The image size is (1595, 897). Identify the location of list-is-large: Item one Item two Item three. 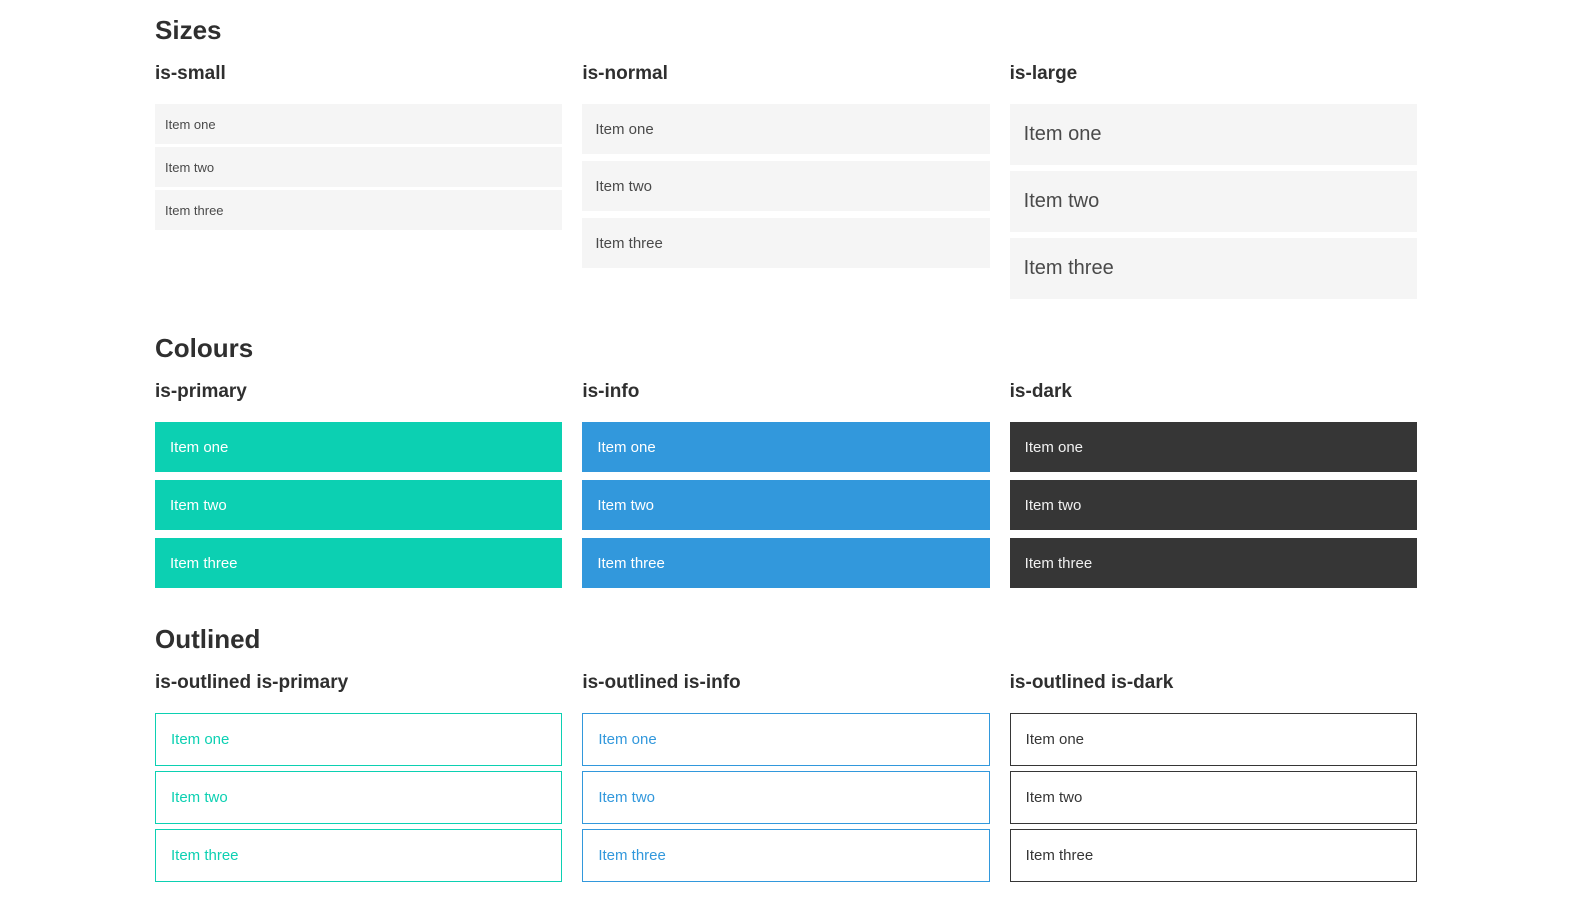
(1213, 201).